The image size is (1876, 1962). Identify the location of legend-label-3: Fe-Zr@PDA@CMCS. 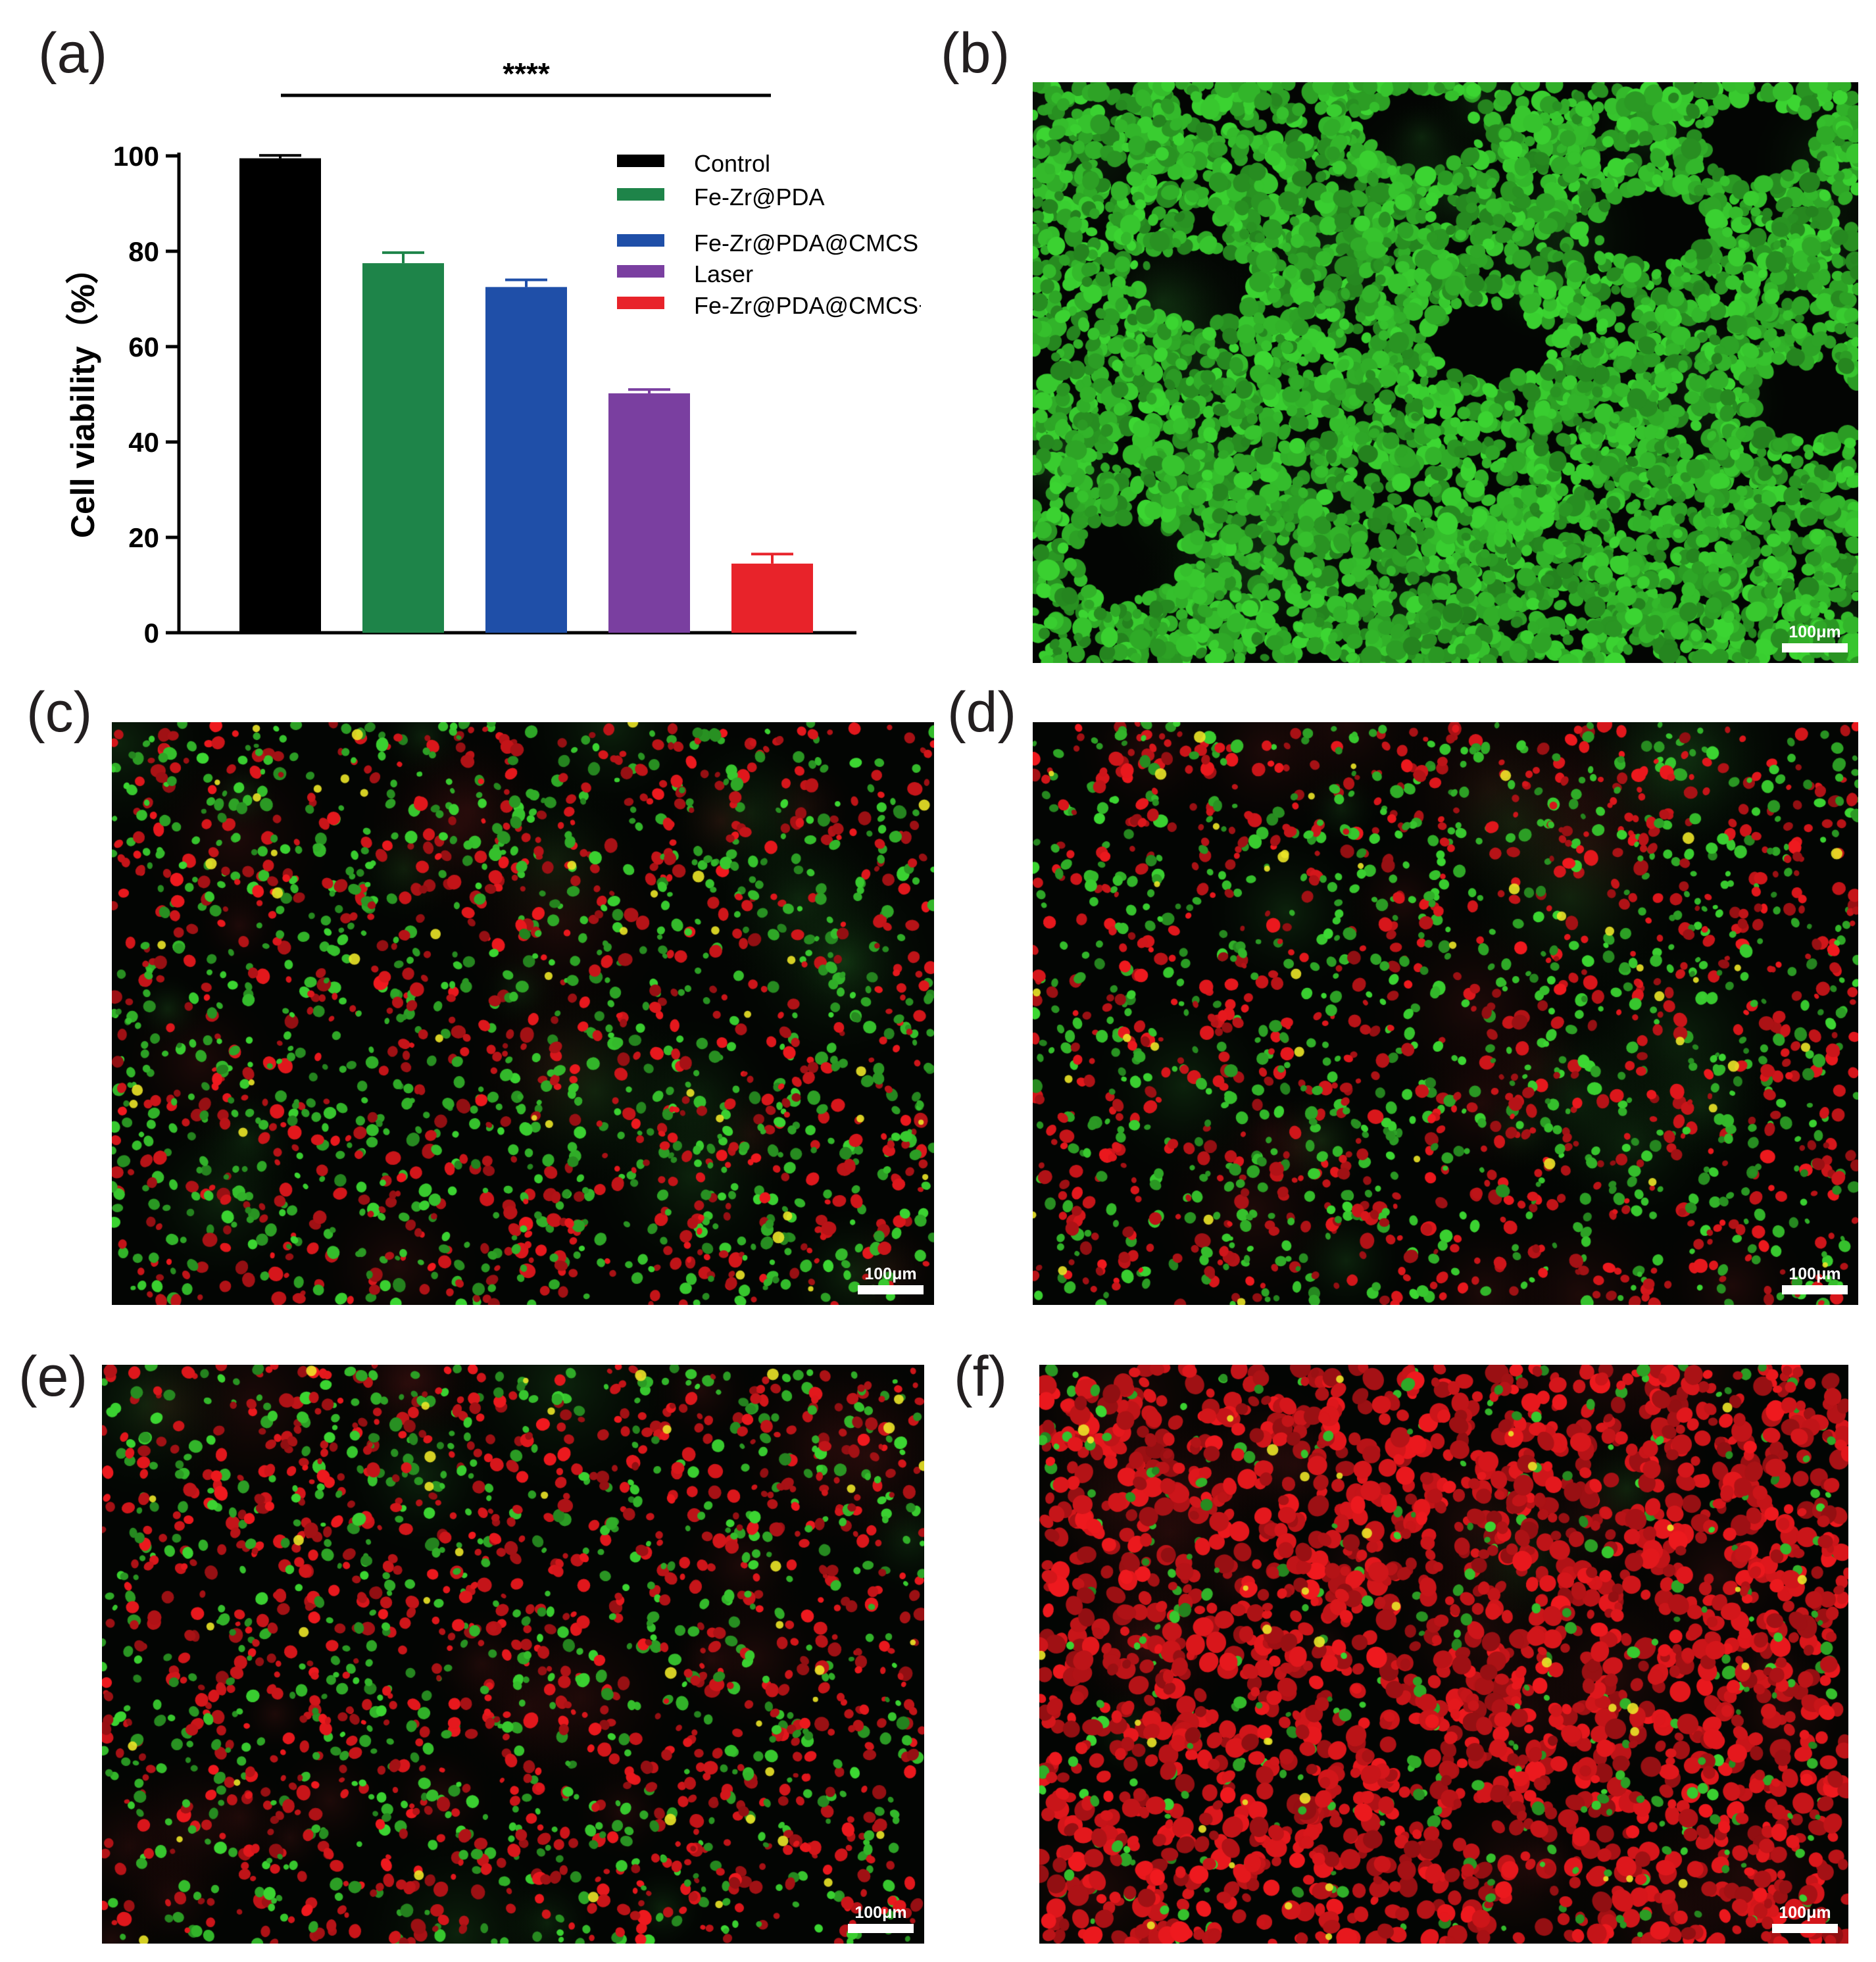
(806, 244).